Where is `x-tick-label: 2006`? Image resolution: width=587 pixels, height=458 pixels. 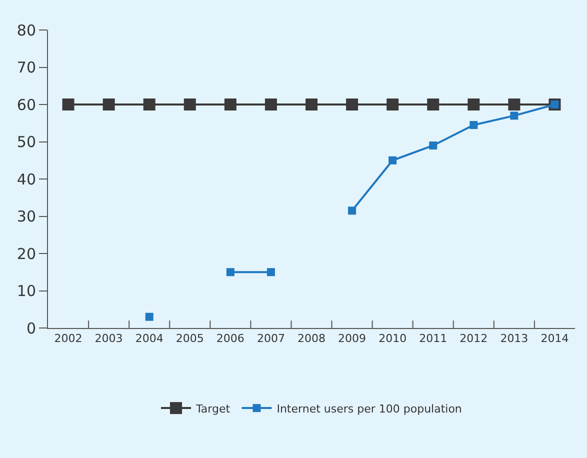
x-tick-label: 2006 is located at coordinates (230, 339).